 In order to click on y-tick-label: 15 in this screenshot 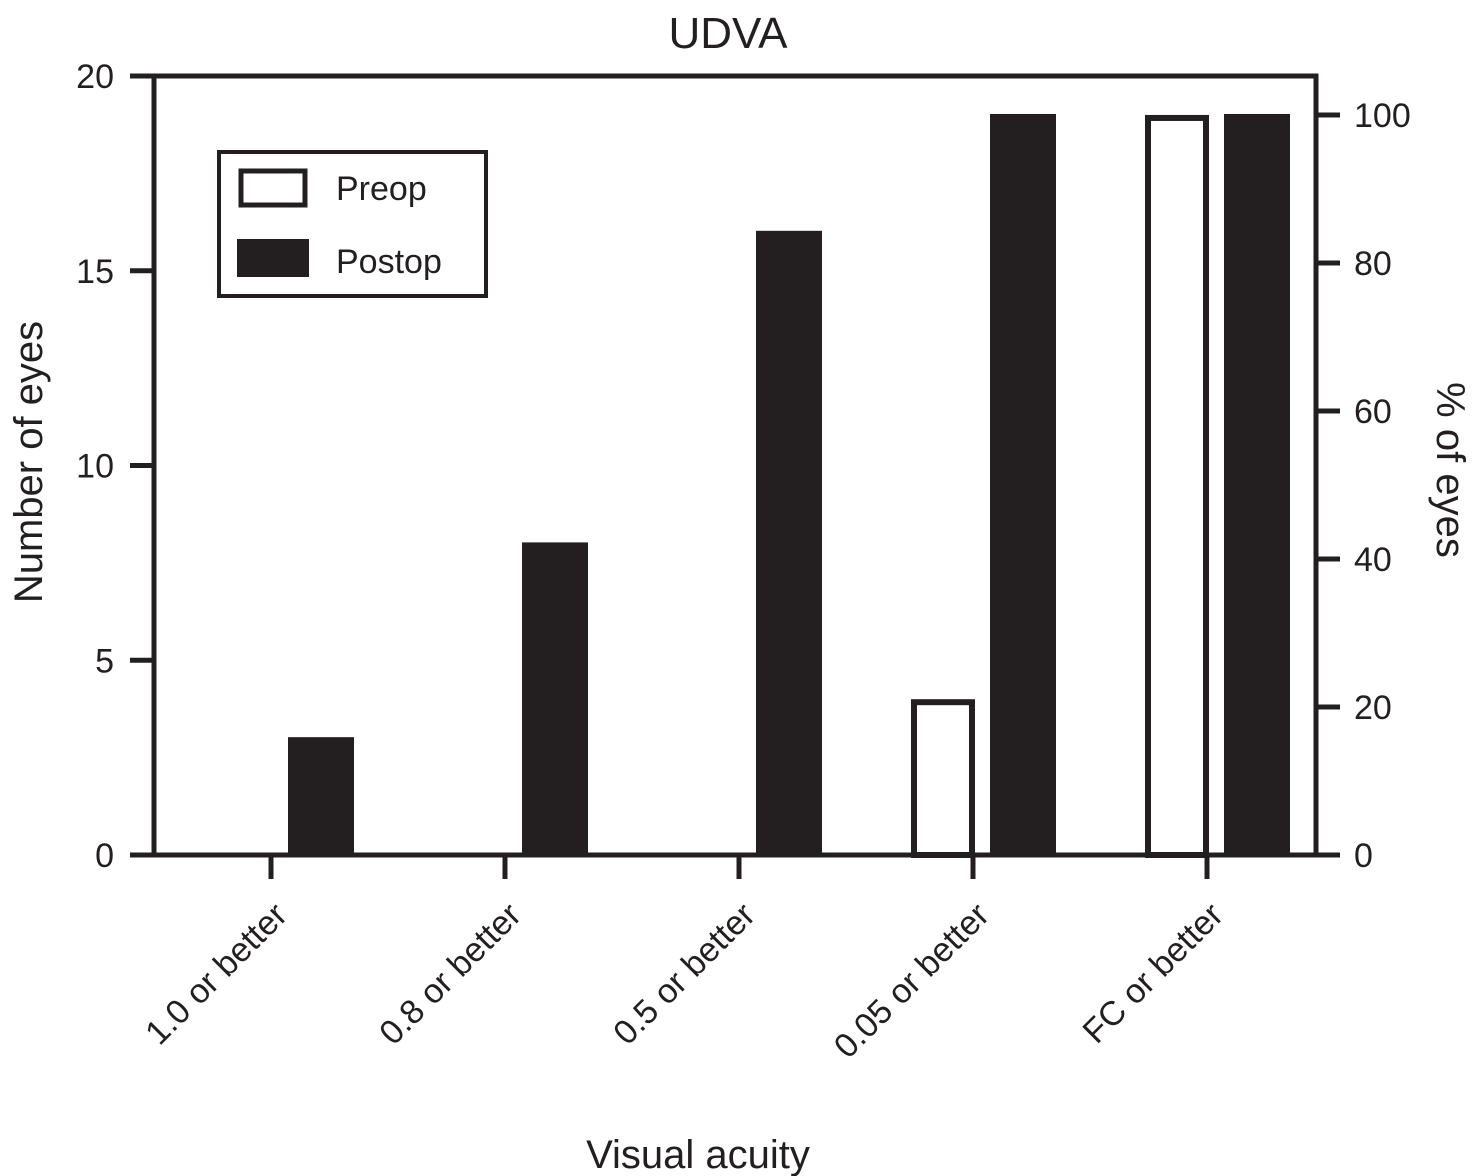, I will do `click(95, 272)`.